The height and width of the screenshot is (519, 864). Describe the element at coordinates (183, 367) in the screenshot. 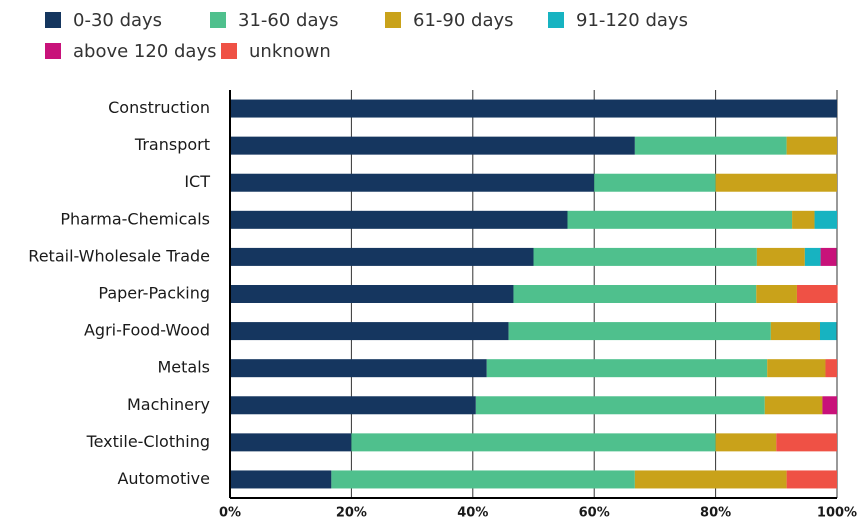

I see `y-tick-label: Metals` at that location.